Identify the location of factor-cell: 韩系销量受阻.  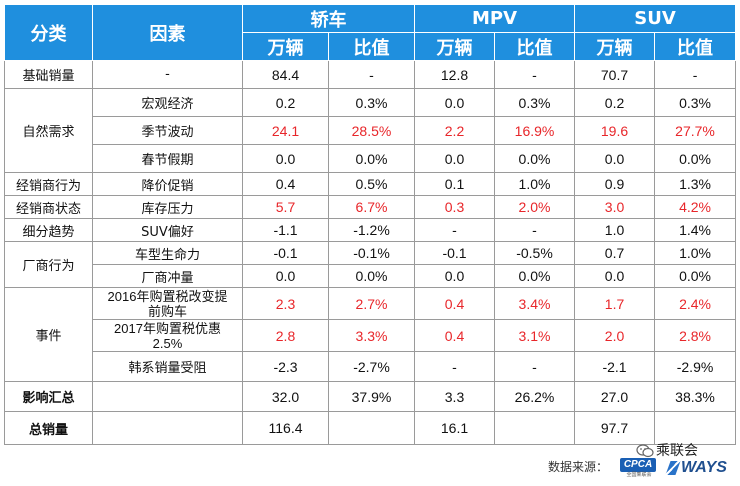
(167, 366).